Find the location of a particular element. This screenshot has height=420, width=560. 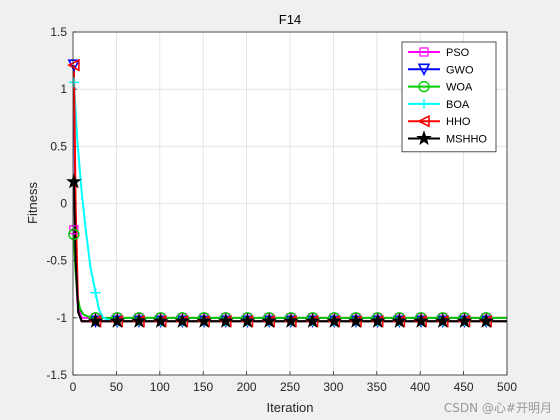

y-tick-label: 0.5 is located at coordinates (58, 146).